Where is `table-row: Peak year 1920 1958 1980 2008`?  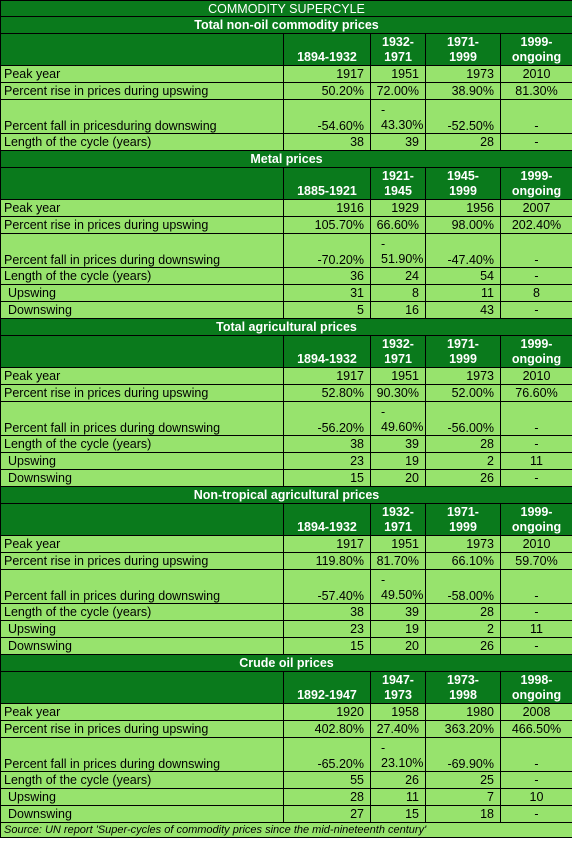
table-row: Peak year 1920 1958 1980 2008 is located at coordinates (286, 712).